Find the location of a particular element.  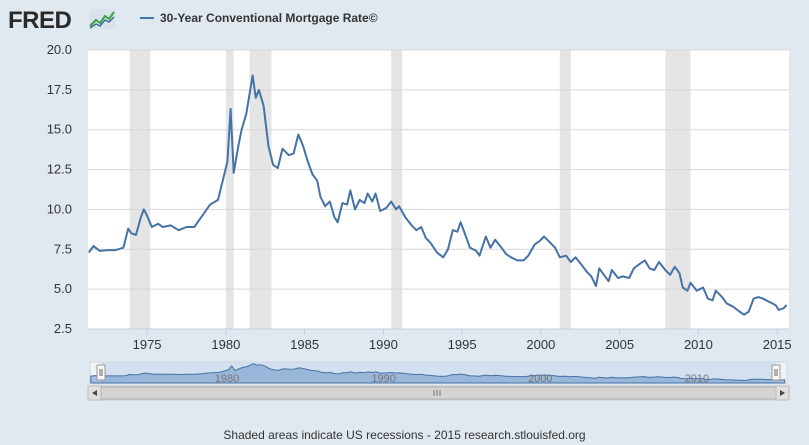

x-tick-label: 1995 is located at coordinates (462, 344).